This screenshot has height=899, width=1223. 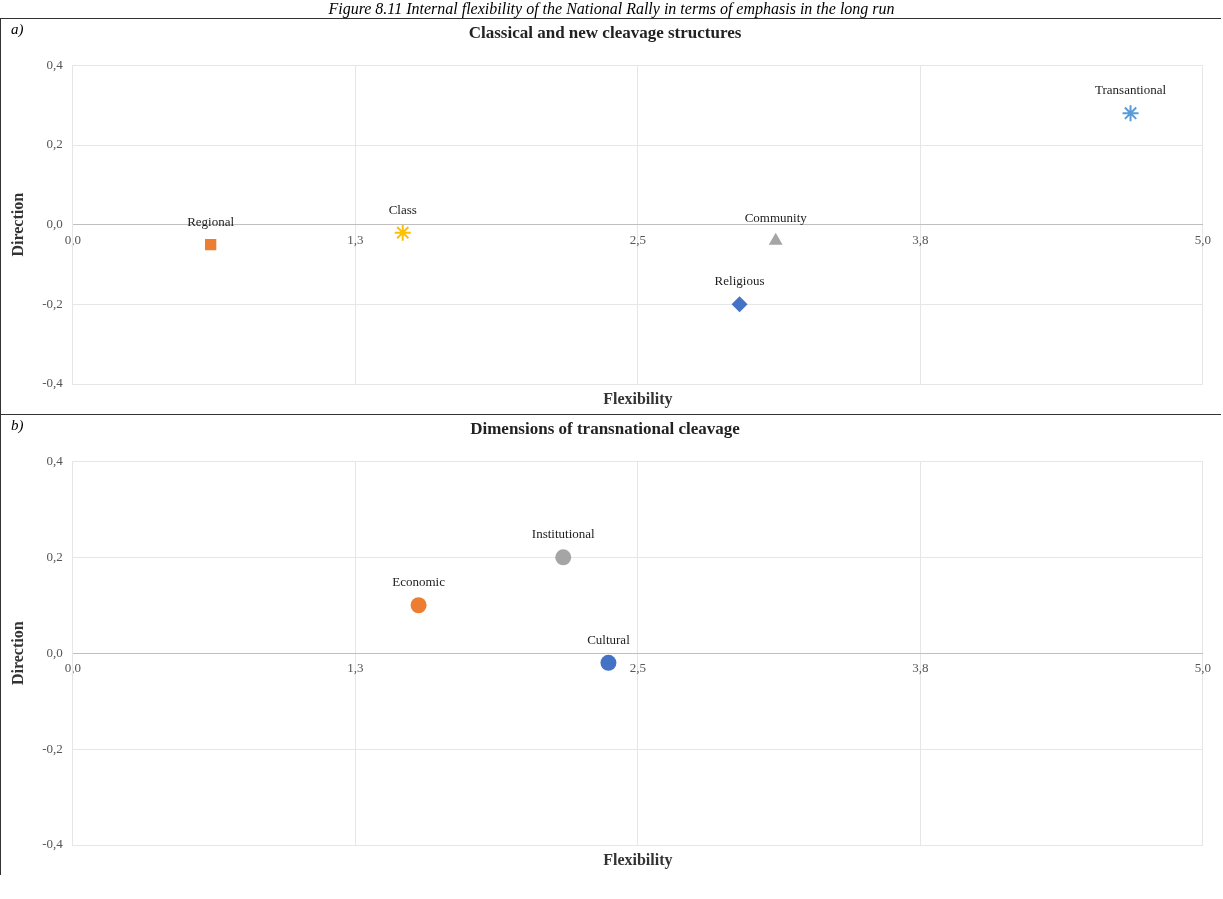 I want to click on series-label: Transantional, so click(x=1131, y=90).